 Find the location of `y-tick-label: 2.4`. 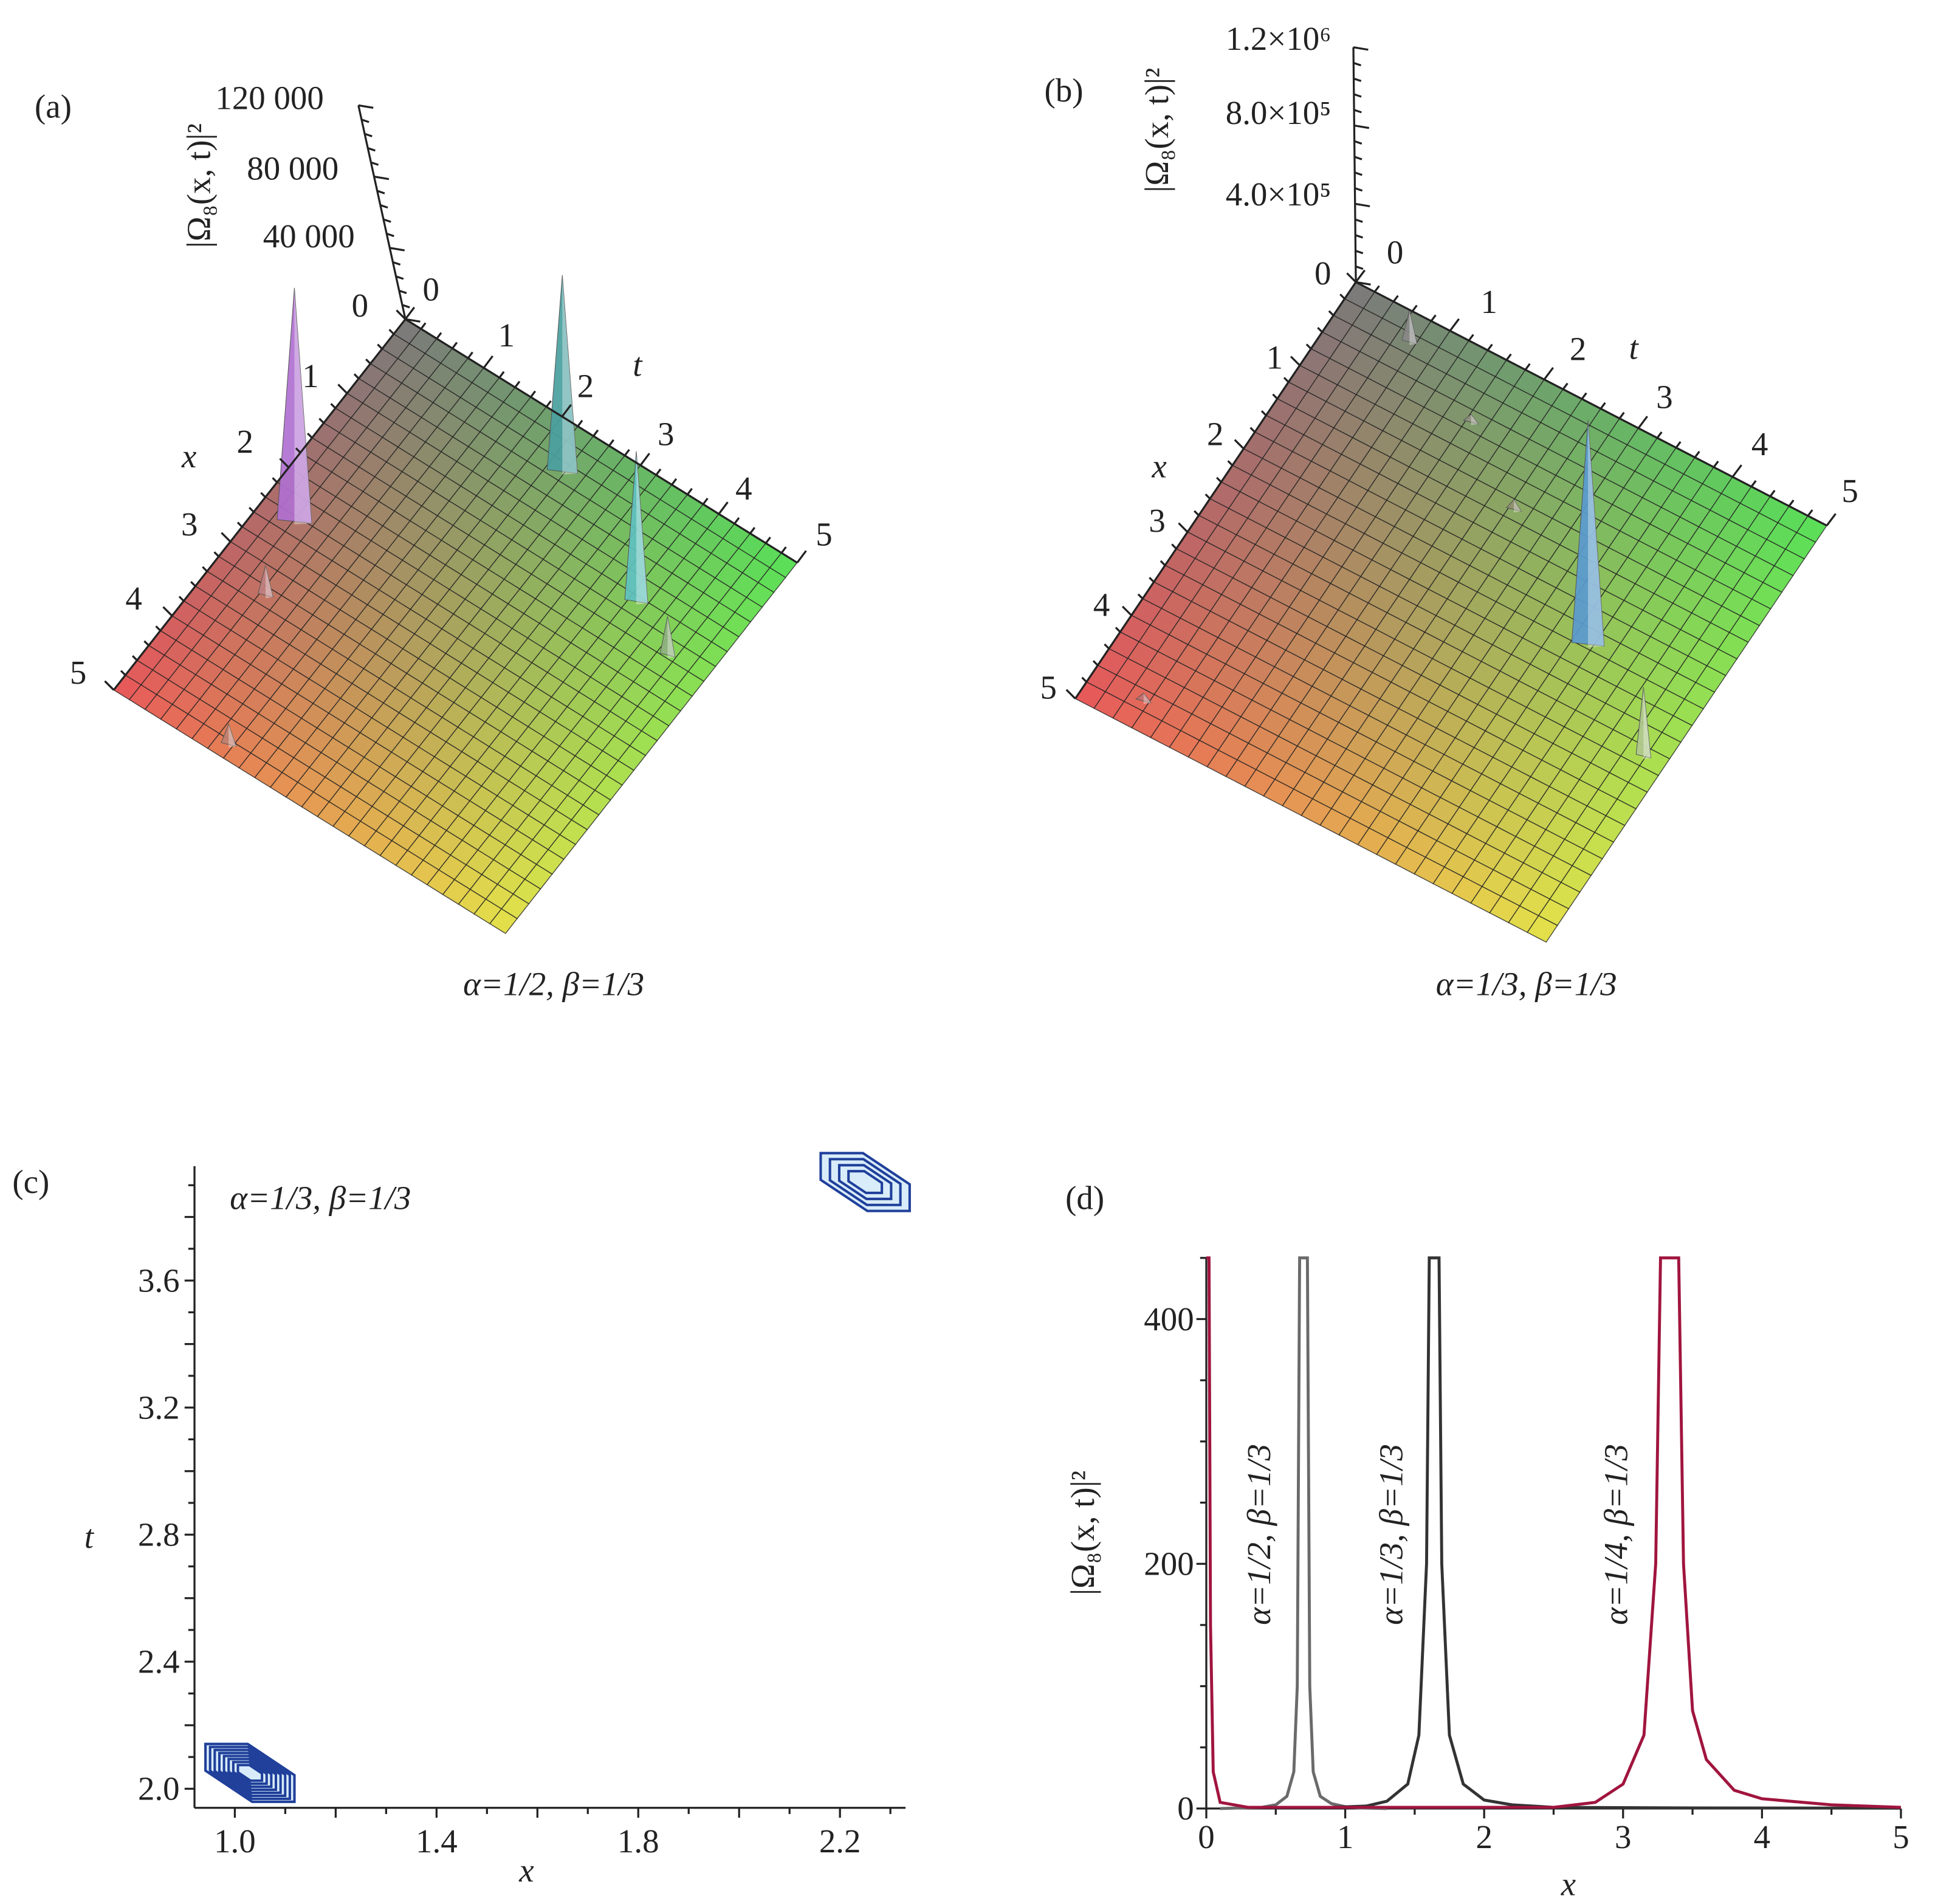

y-tick-label: 2.4 is located at coordinates (159, 1661).